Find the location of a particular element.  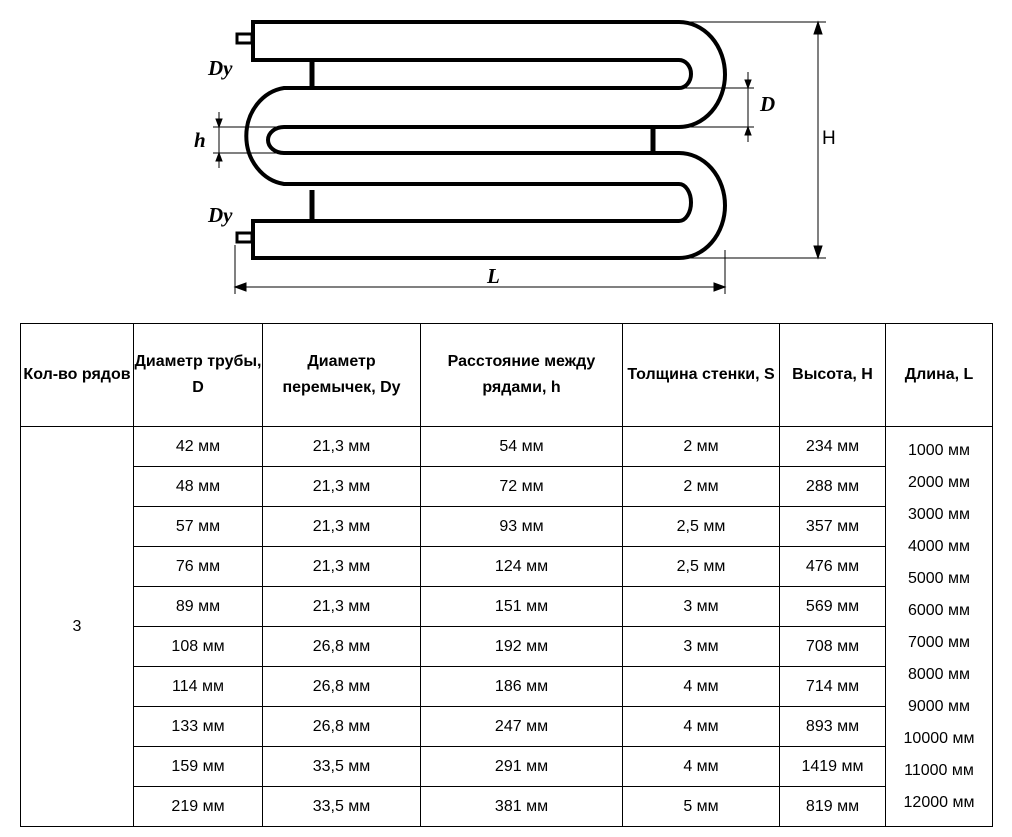

table-cell: 357 мм is located at coordinates (832, 526).